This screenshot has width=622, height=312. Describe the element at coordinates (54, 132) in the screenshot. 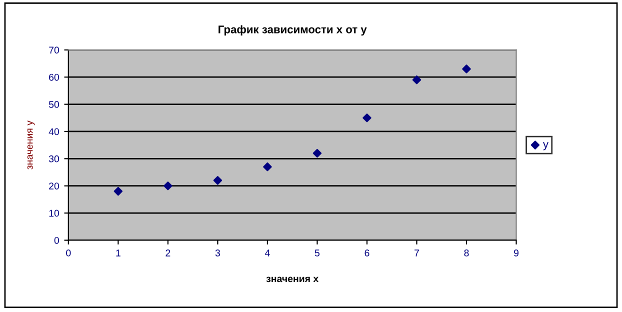

I see `y-tick-label: 40` at that location.